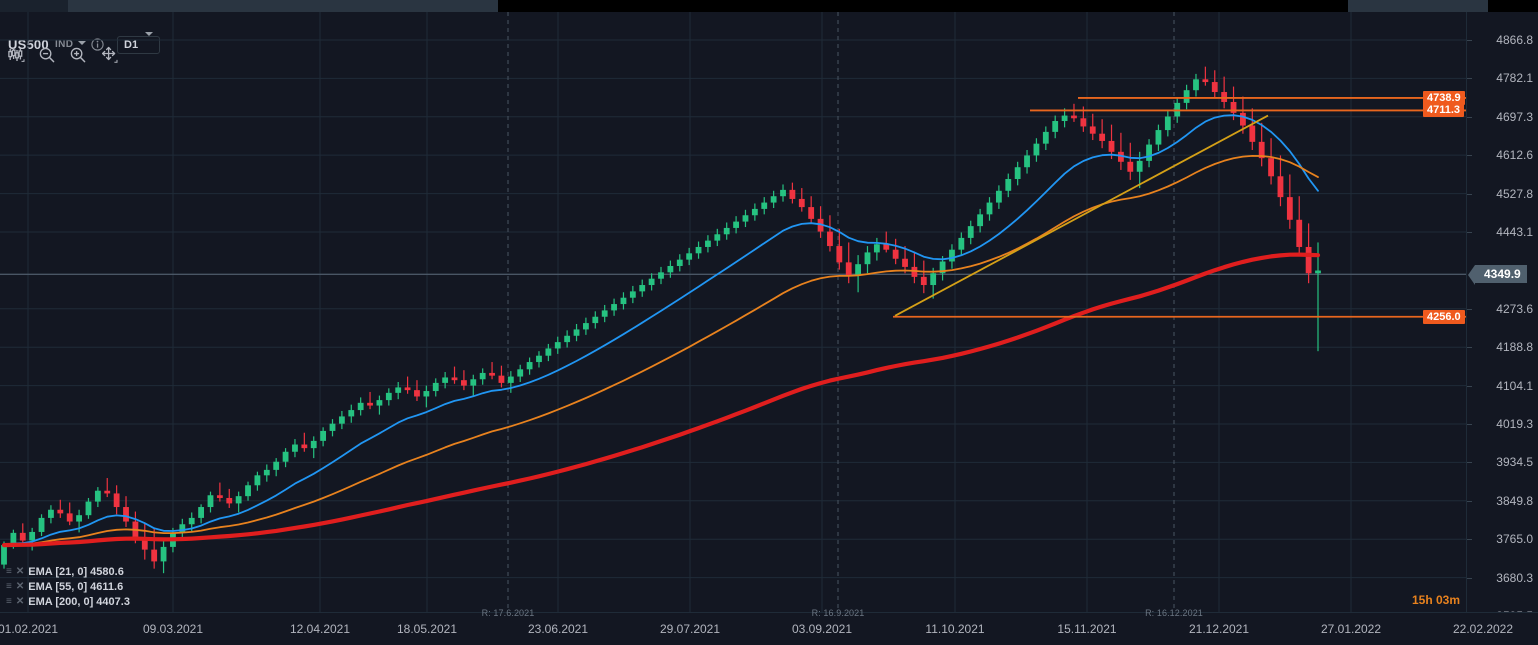  I want to click on time-axis-label: 01.02.2021, so click(29, 629).